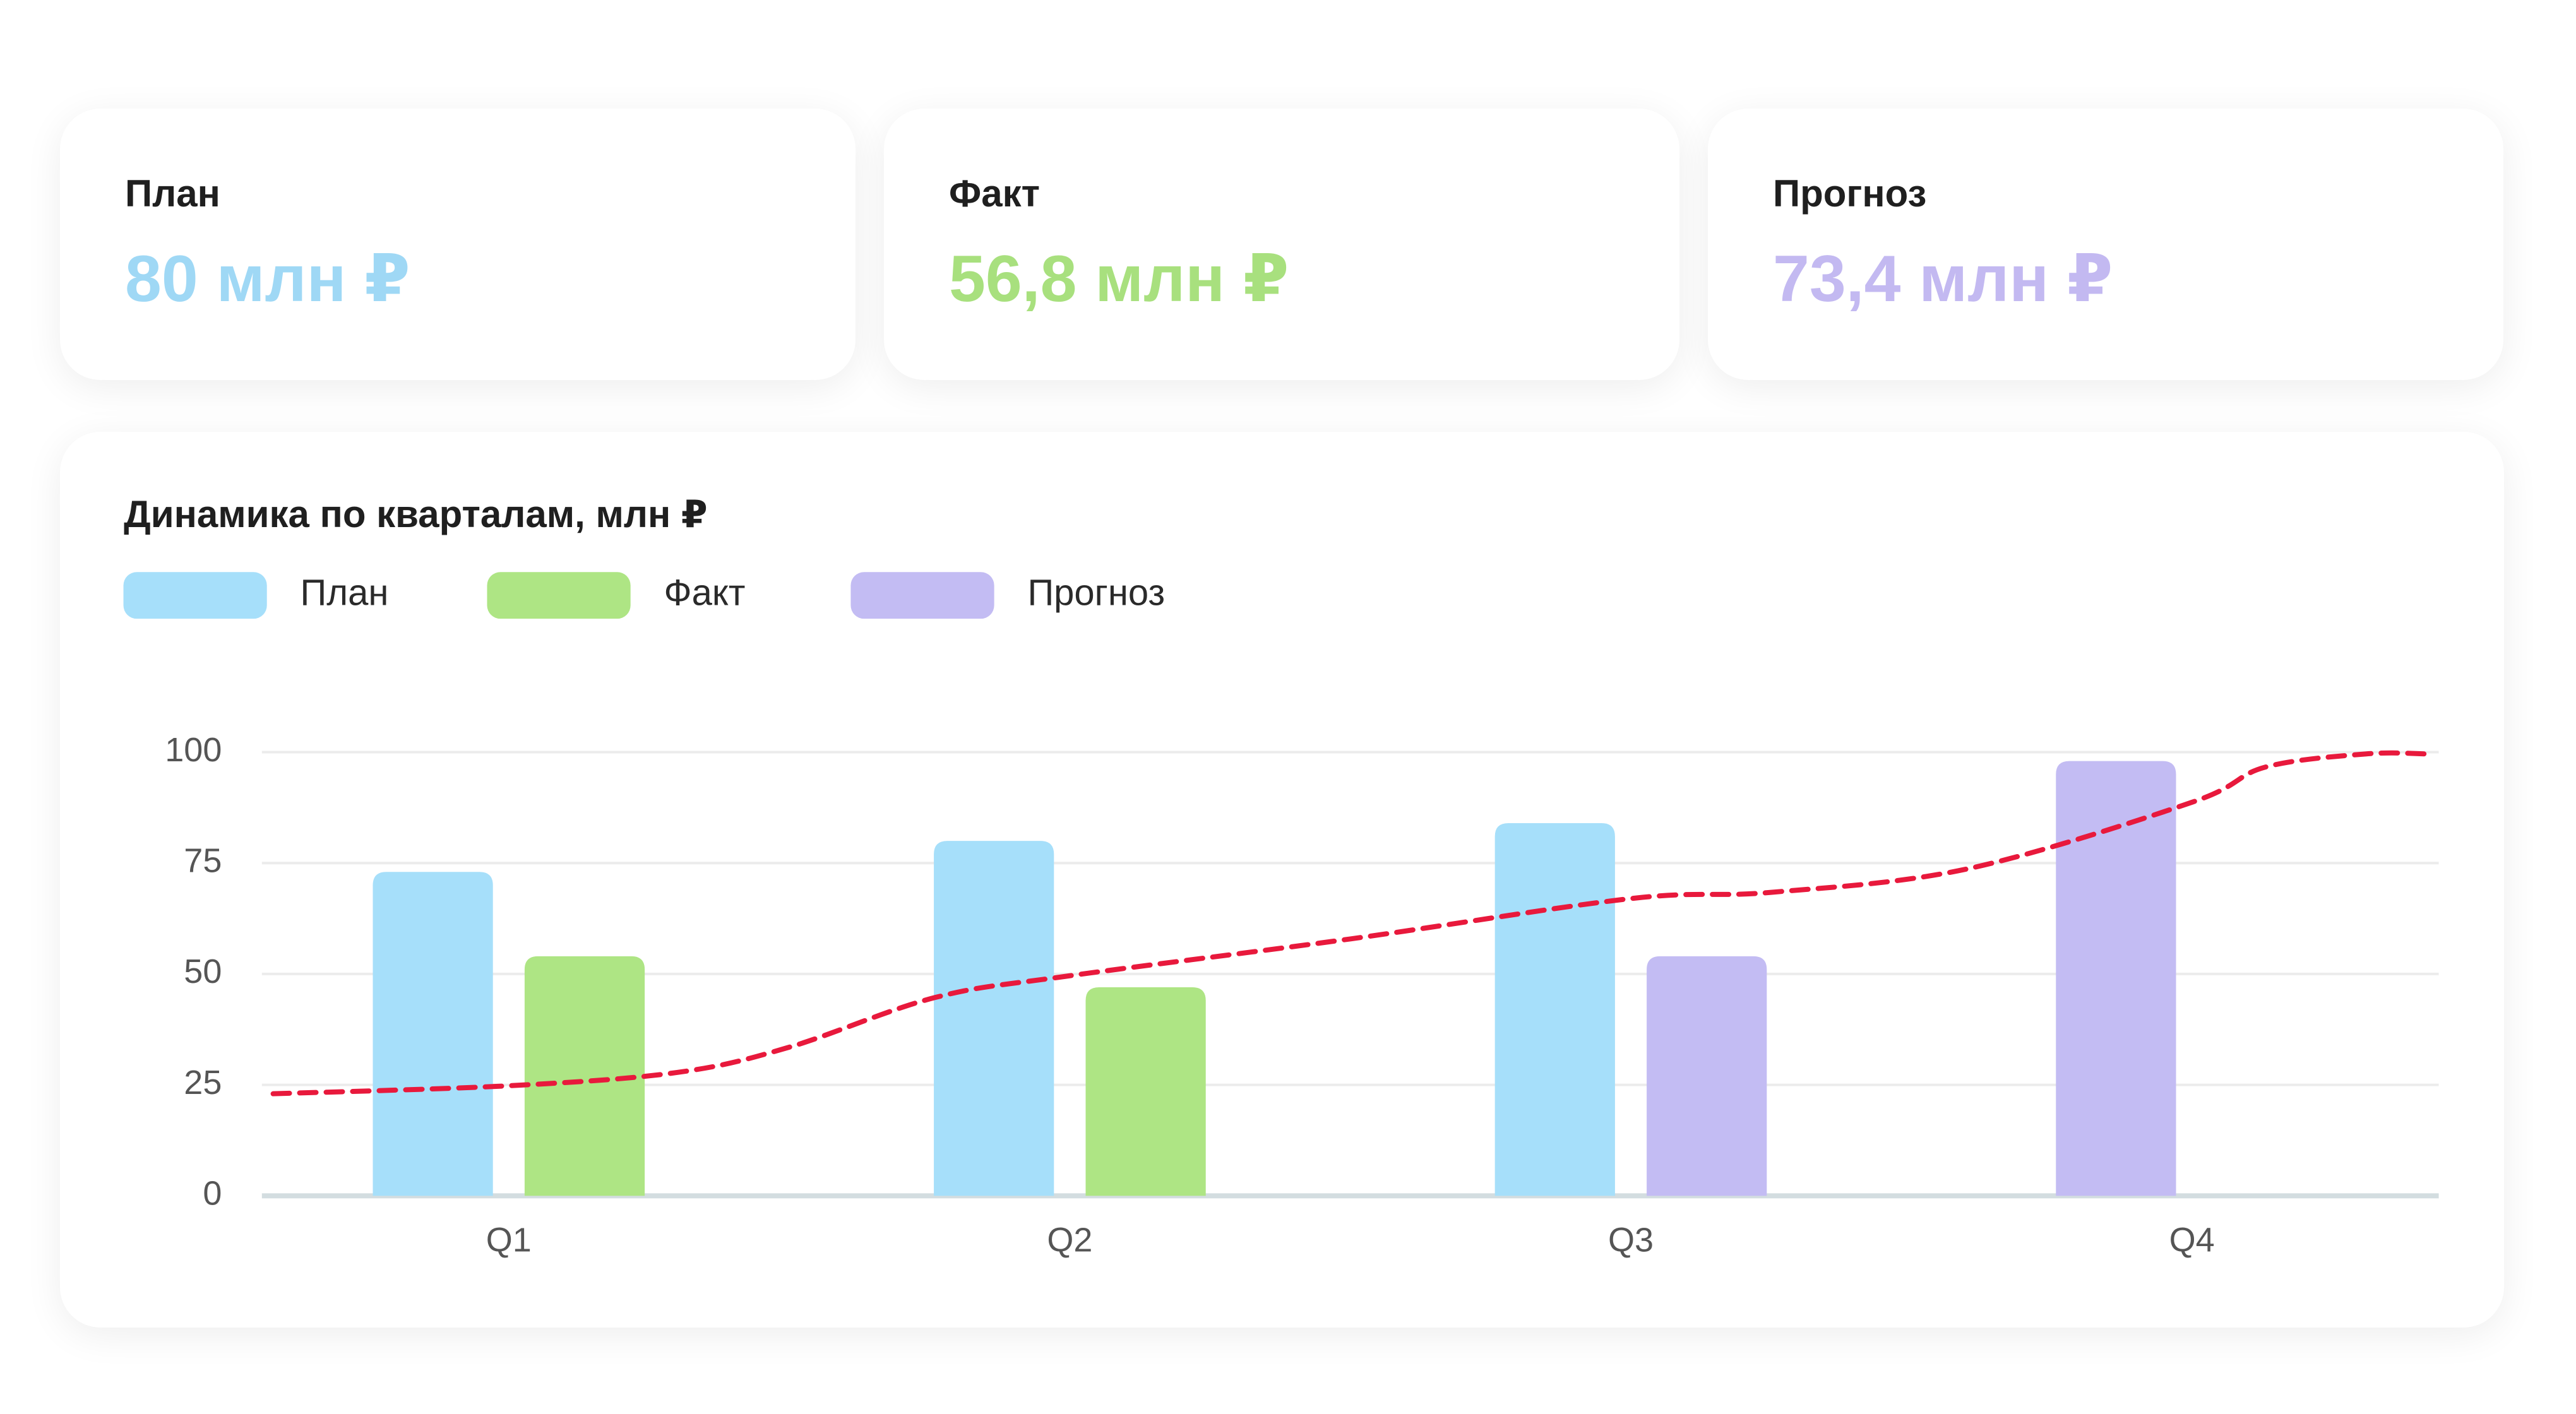  I want to click on y-tick-label: 100, so click(193, 750).